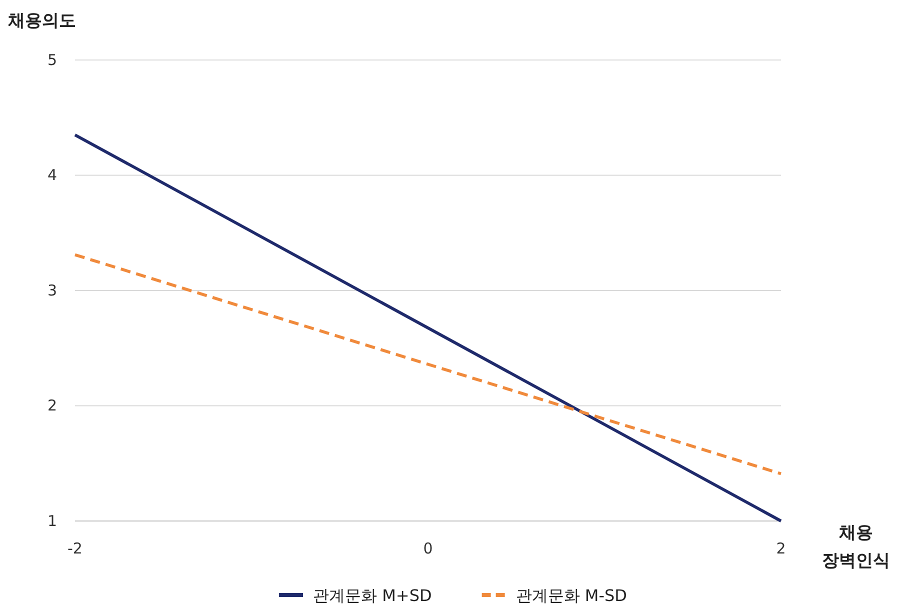 Image resolution: width=906 pixels, height=608 pixels. What do you see at coordinates (856, 547) in the screenshot?
I see `x-axis-title: 채용 장벽인식` at bounding box center [856, 547].